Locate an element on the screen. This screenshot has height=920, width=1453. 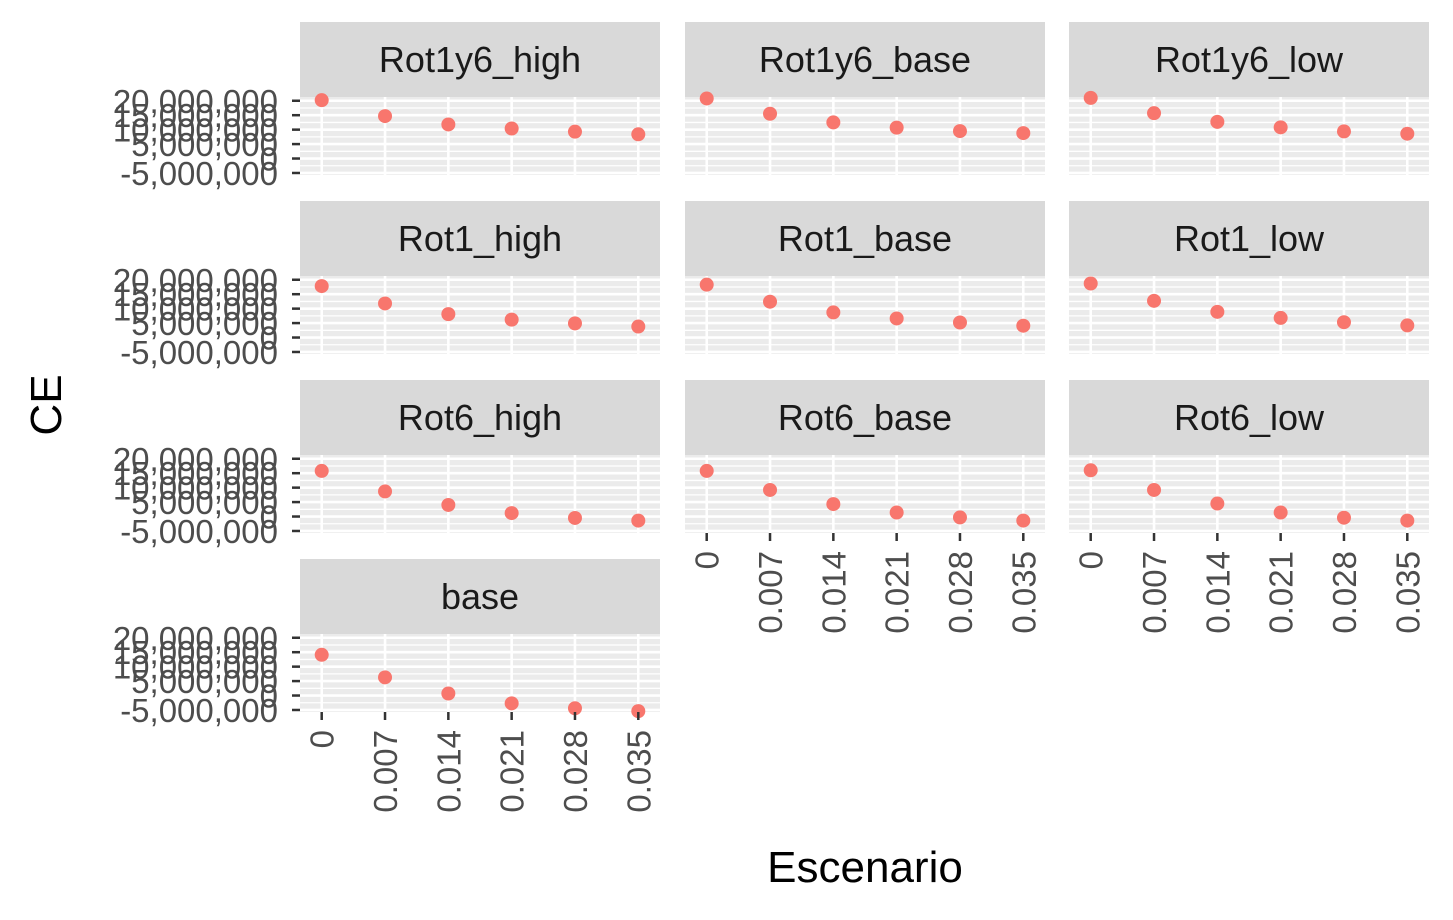
facet-title: Rot1y6_base is located at coordinates (865, 59).